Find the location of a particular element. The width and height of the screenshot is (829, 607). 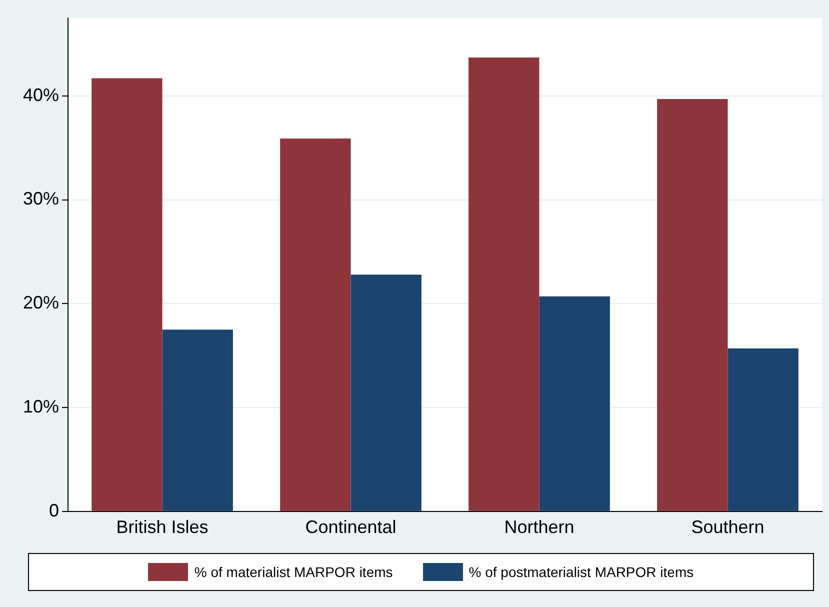

y-tick-label: 30% is located at coordinates (41, 198).